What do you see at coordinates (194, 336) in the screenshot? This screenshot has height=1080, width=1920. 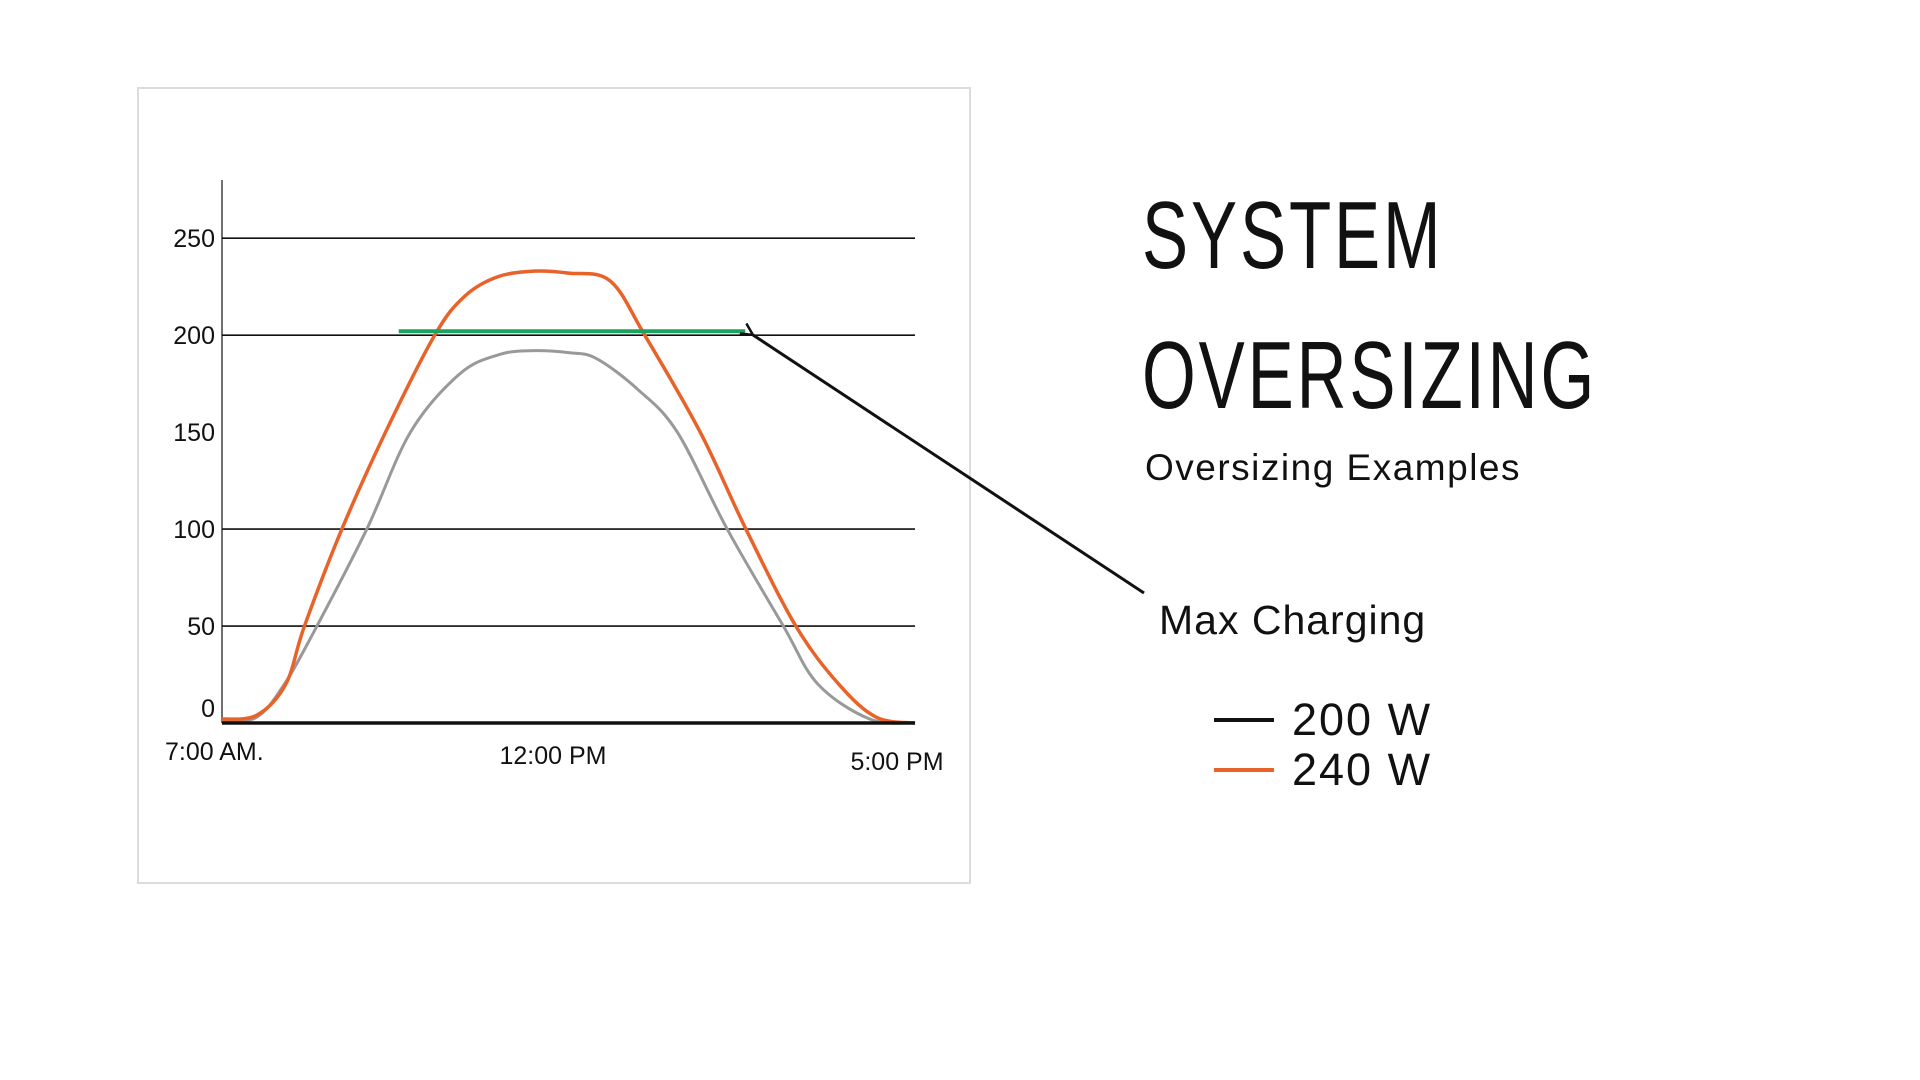 I see `y-tick-label: 200` at bounding box center [194, 336].